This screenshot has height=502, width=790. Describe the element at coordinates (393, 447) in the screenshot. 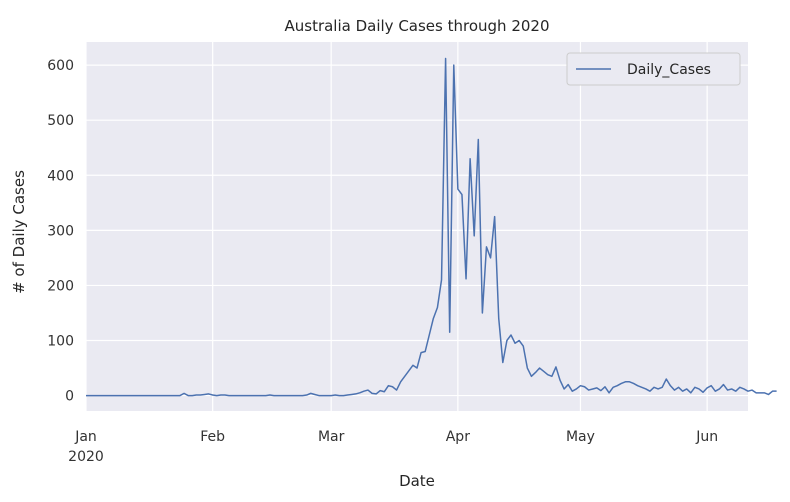

I see `x-tick-labels: Jan 2020 Feb Mar Apr May Jun` at that location.